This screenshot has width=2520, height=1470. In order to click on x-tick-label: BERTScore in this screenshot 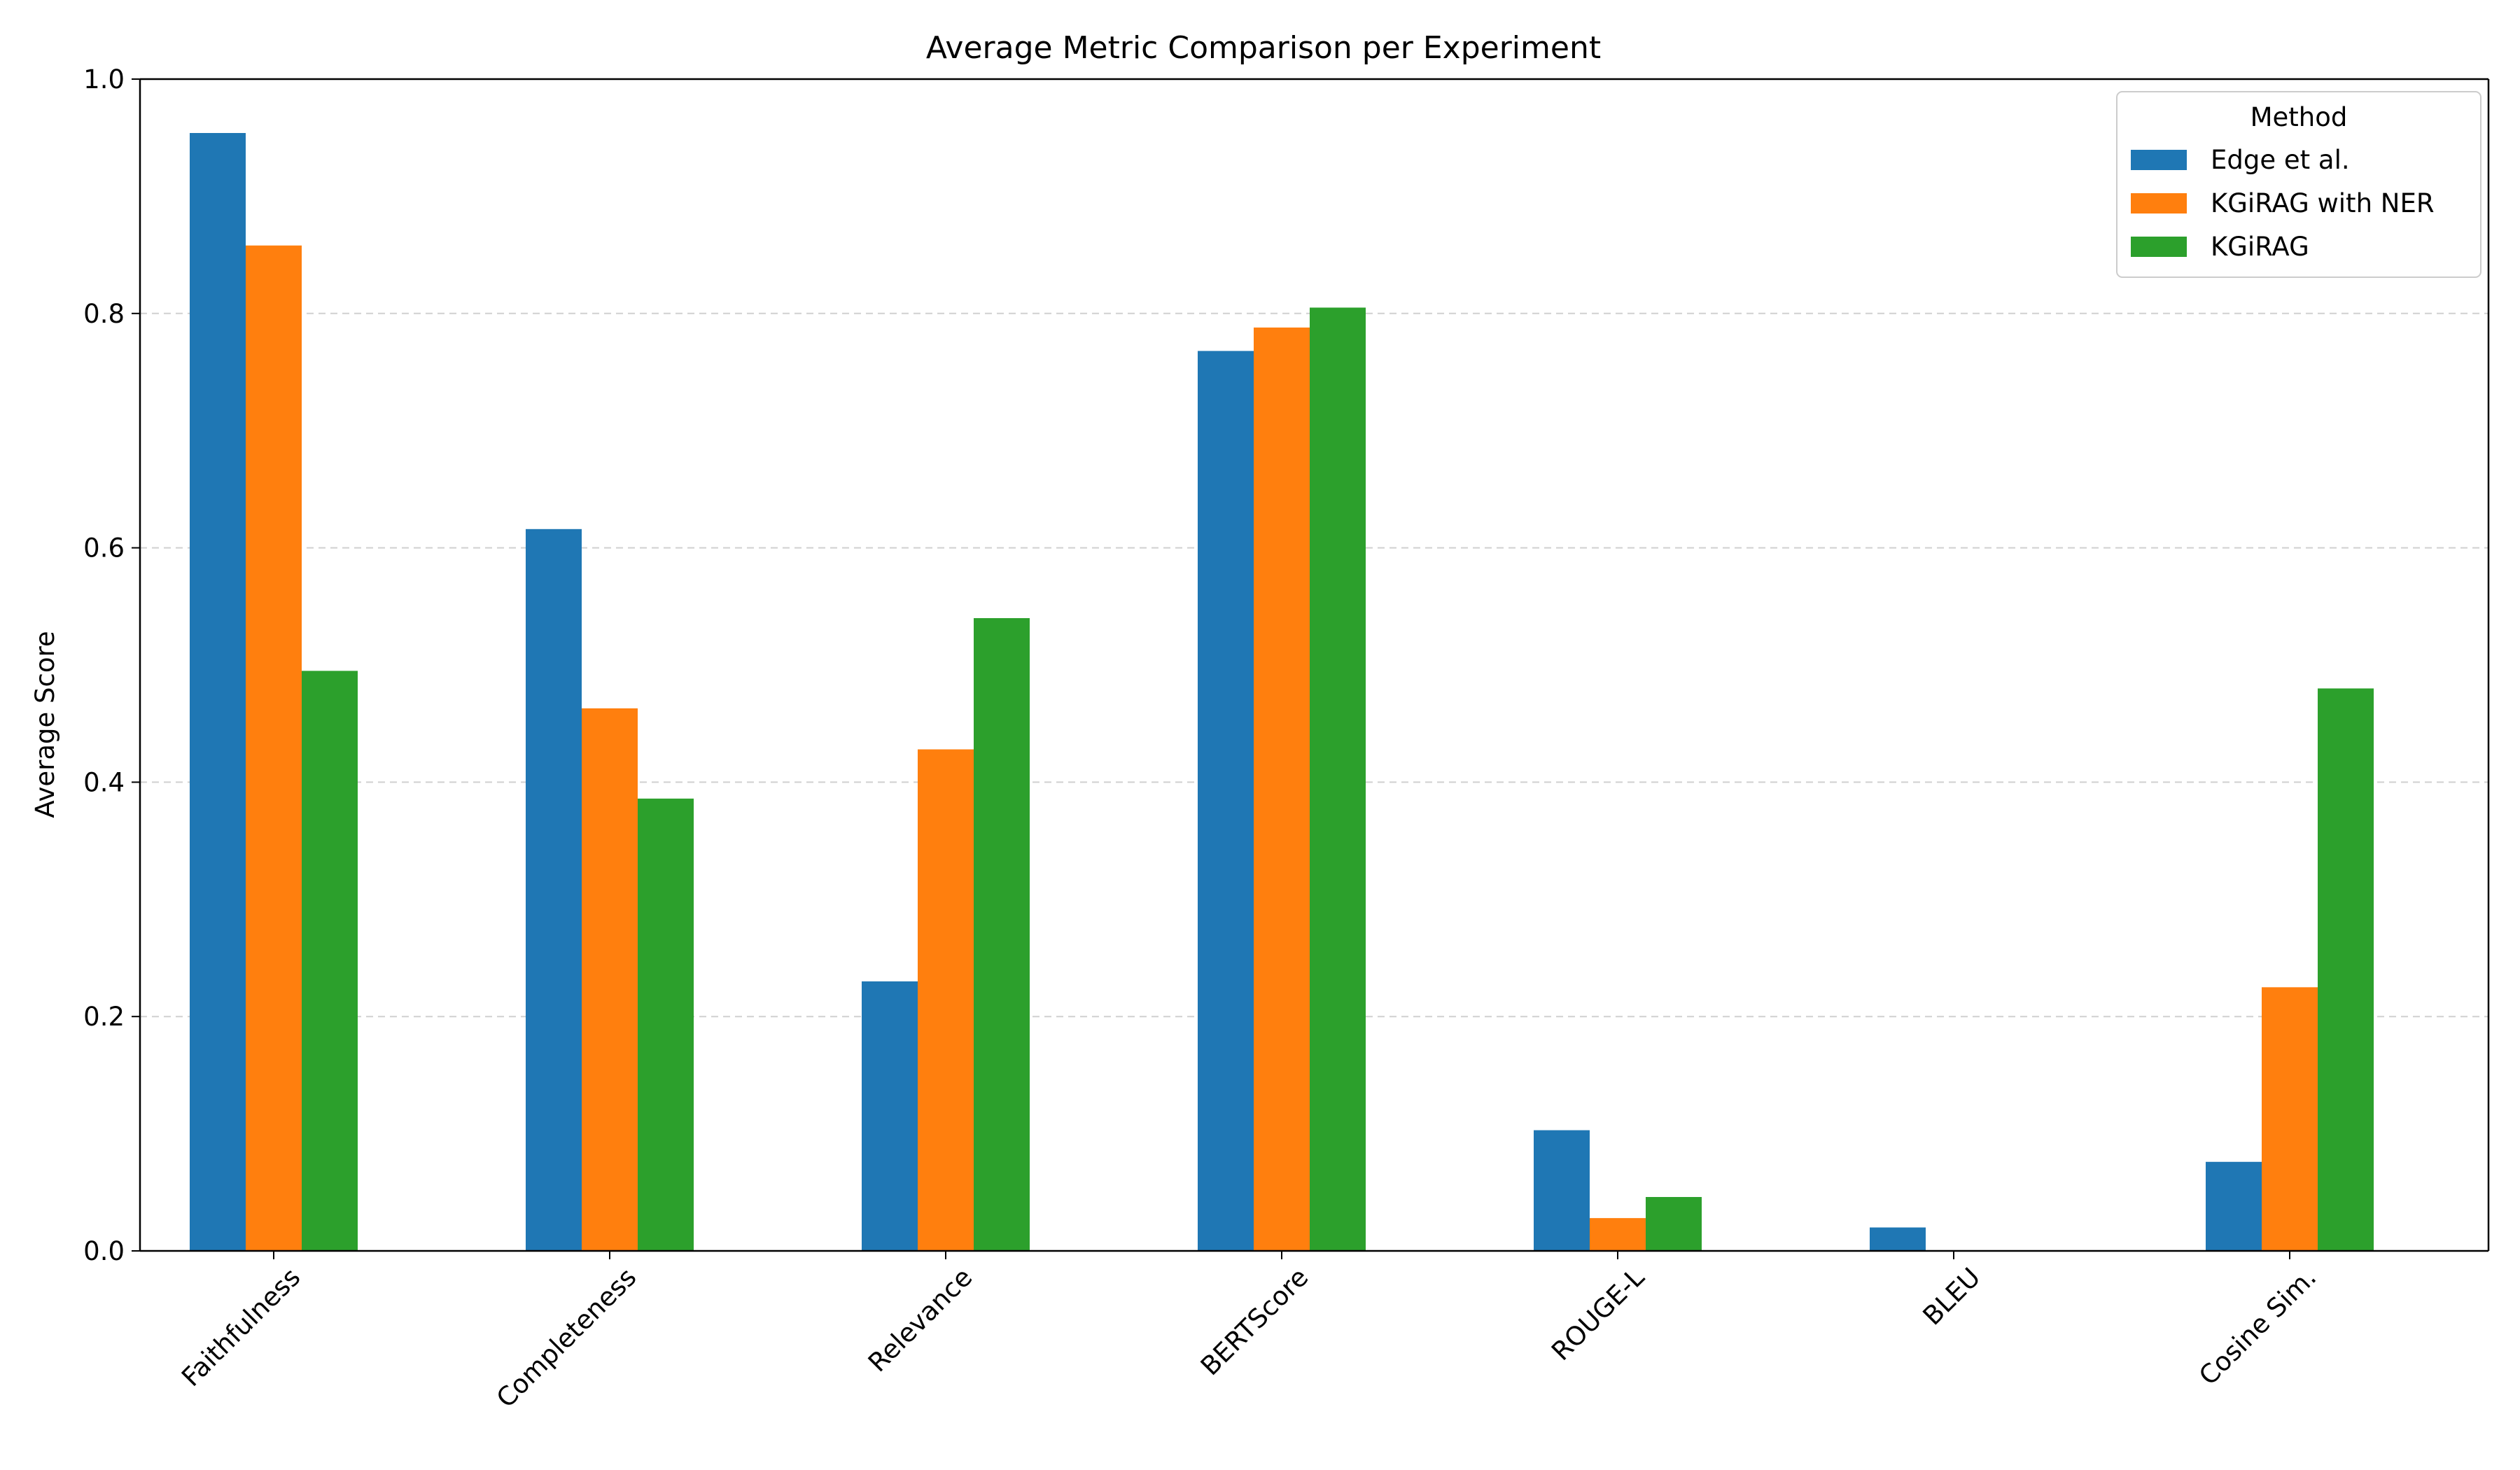, I will do `click(1254, 1321)`.